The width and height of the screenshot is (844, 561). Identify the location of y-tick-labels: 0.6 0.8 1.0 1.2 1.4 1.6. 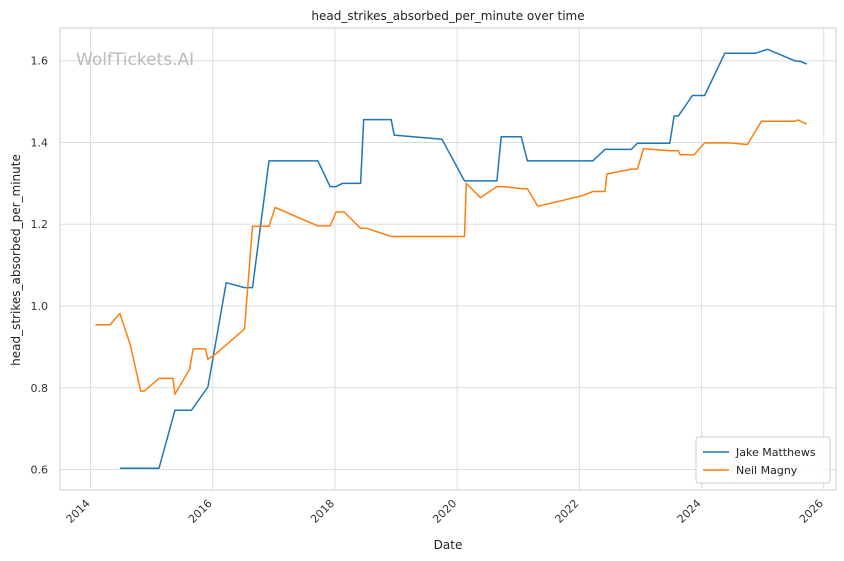
(40, 266).